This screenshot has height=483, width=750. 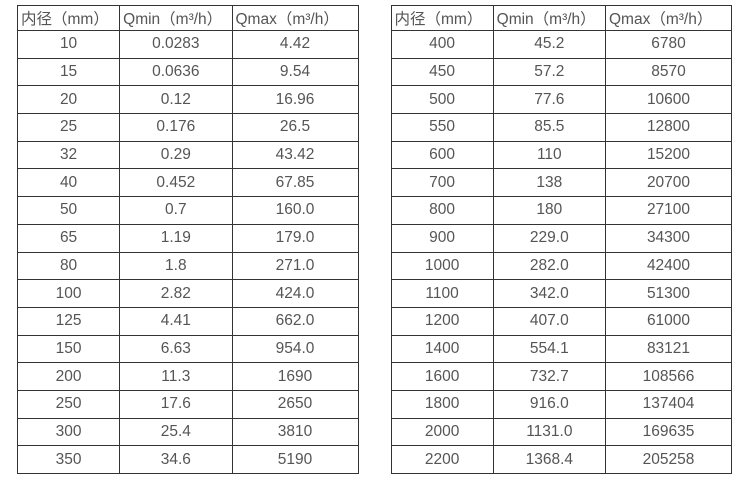 What do you see at coordinates (295, 266) in the screenshot?
I see `table-cell: 271.0` at bounding box center [295, 266].